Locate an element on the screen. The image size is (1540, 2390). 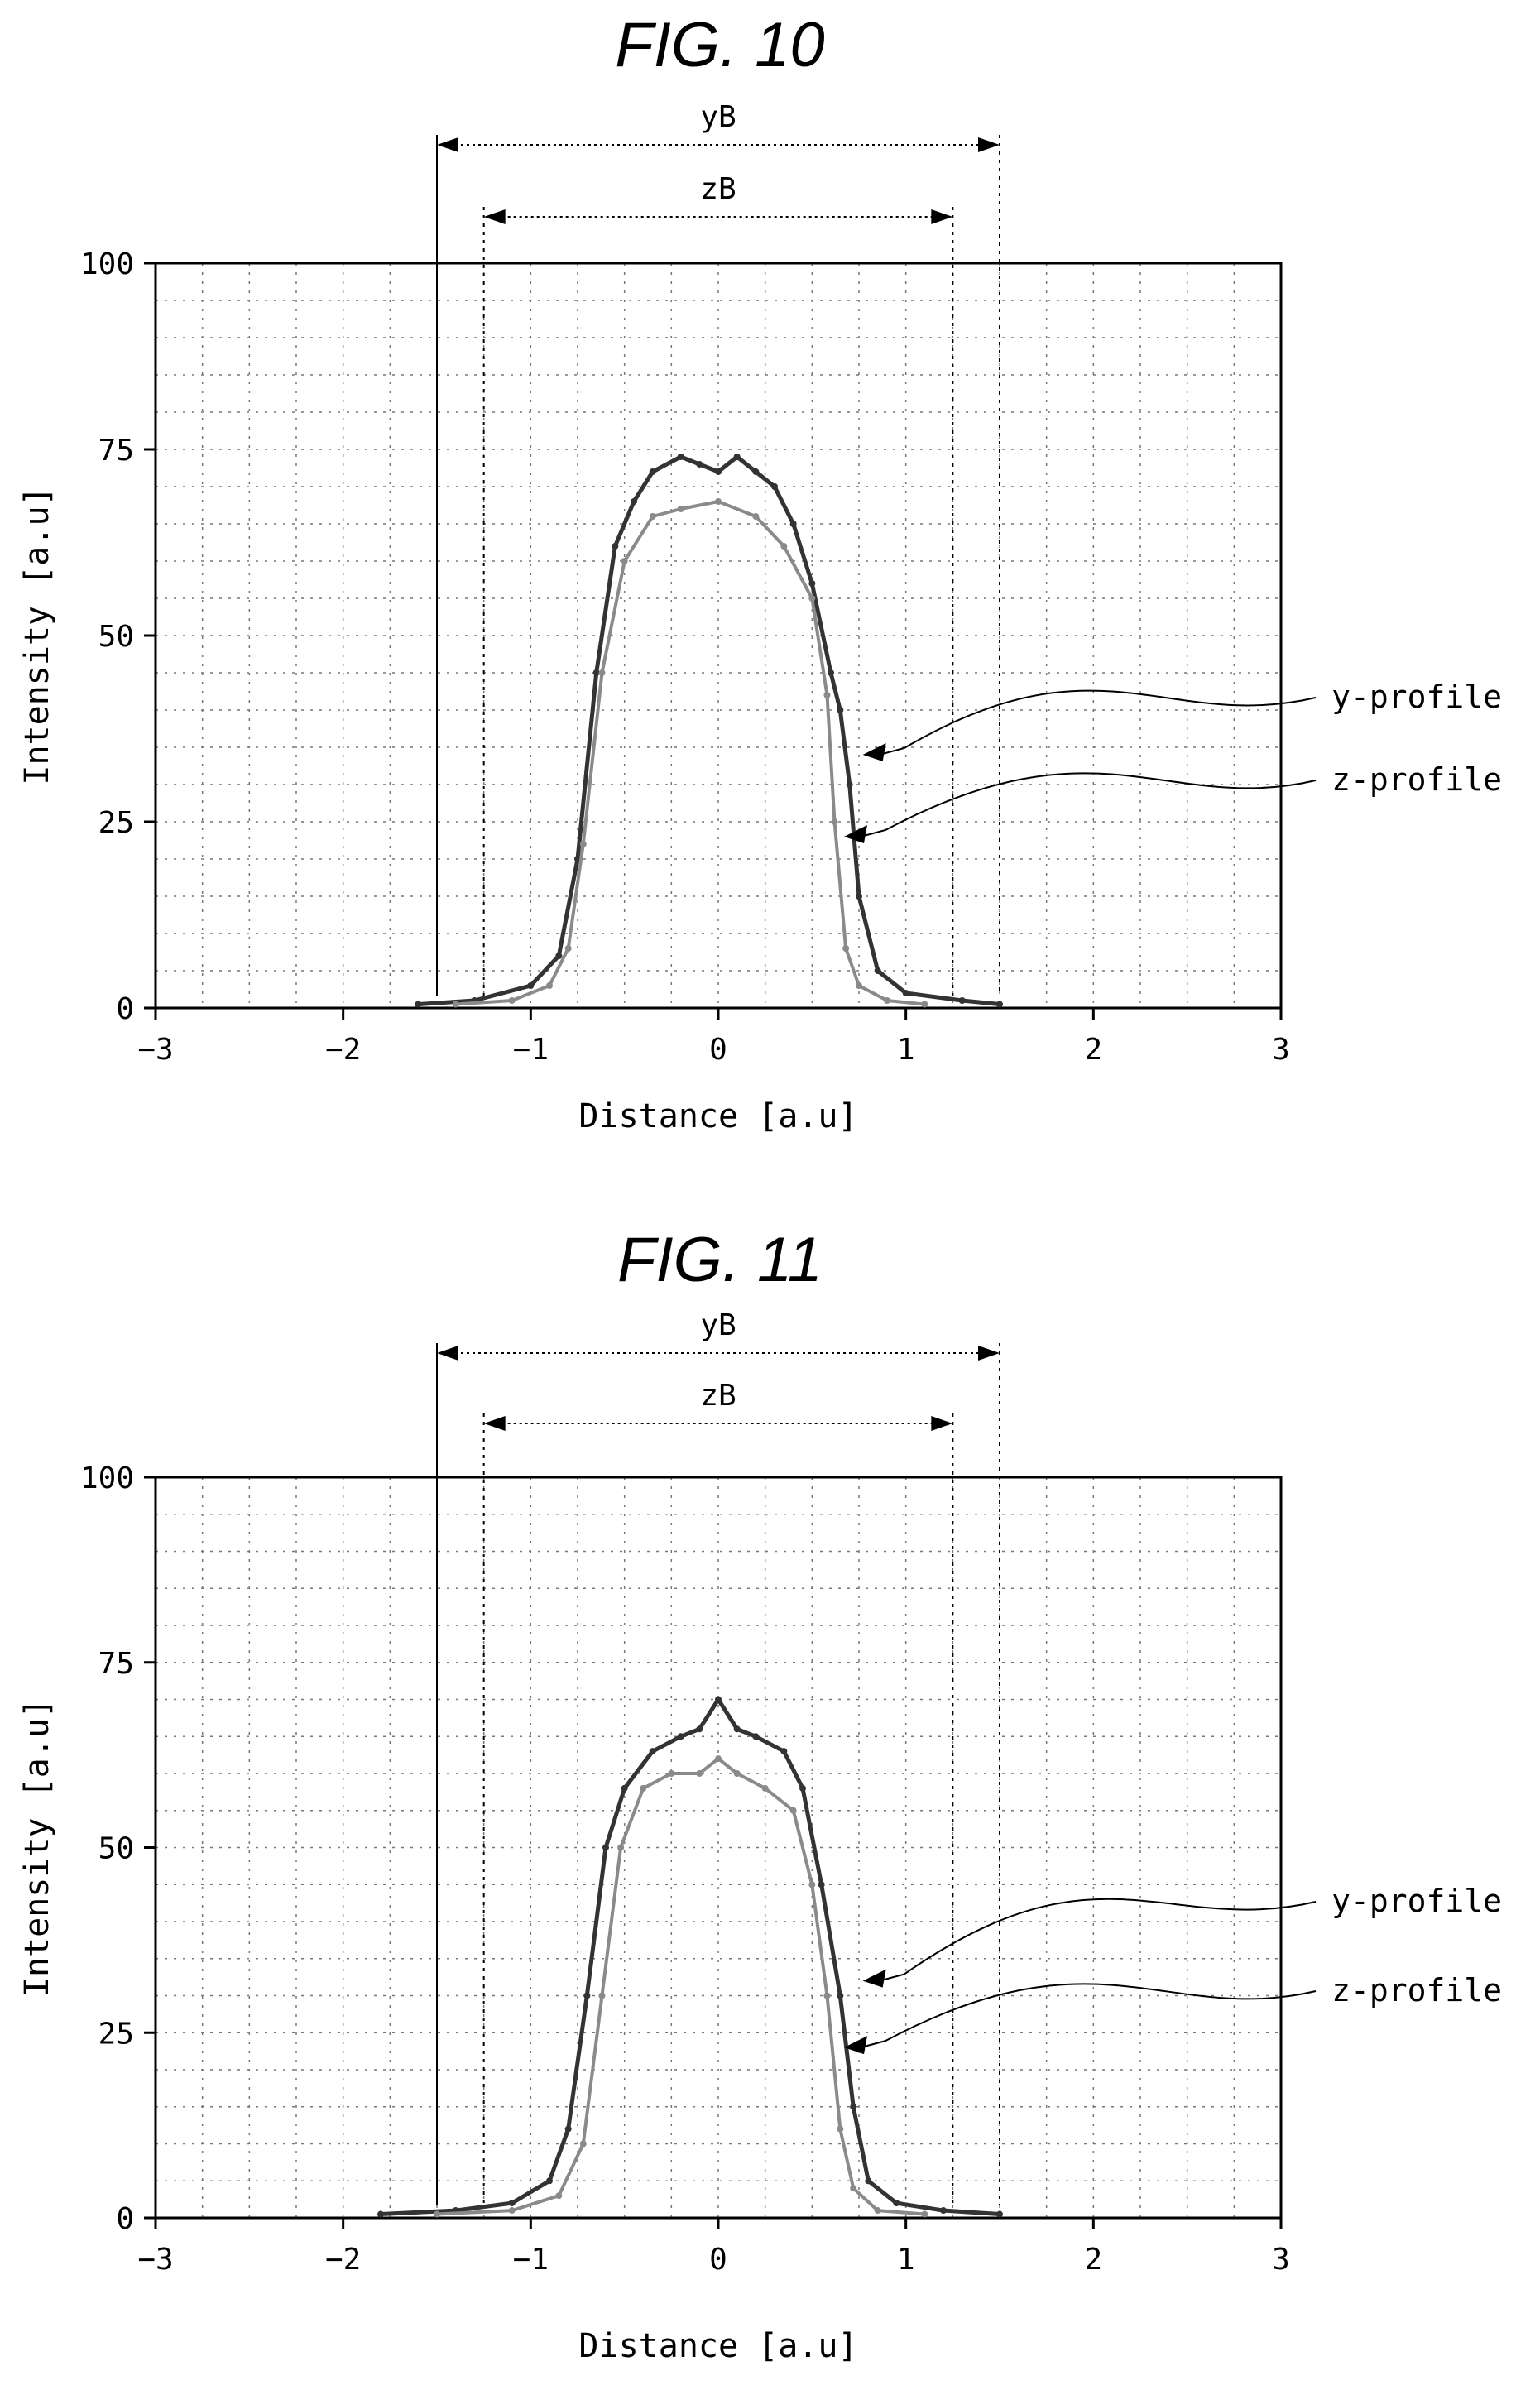
series-line-z-profile is located at coordinates (690, 753).